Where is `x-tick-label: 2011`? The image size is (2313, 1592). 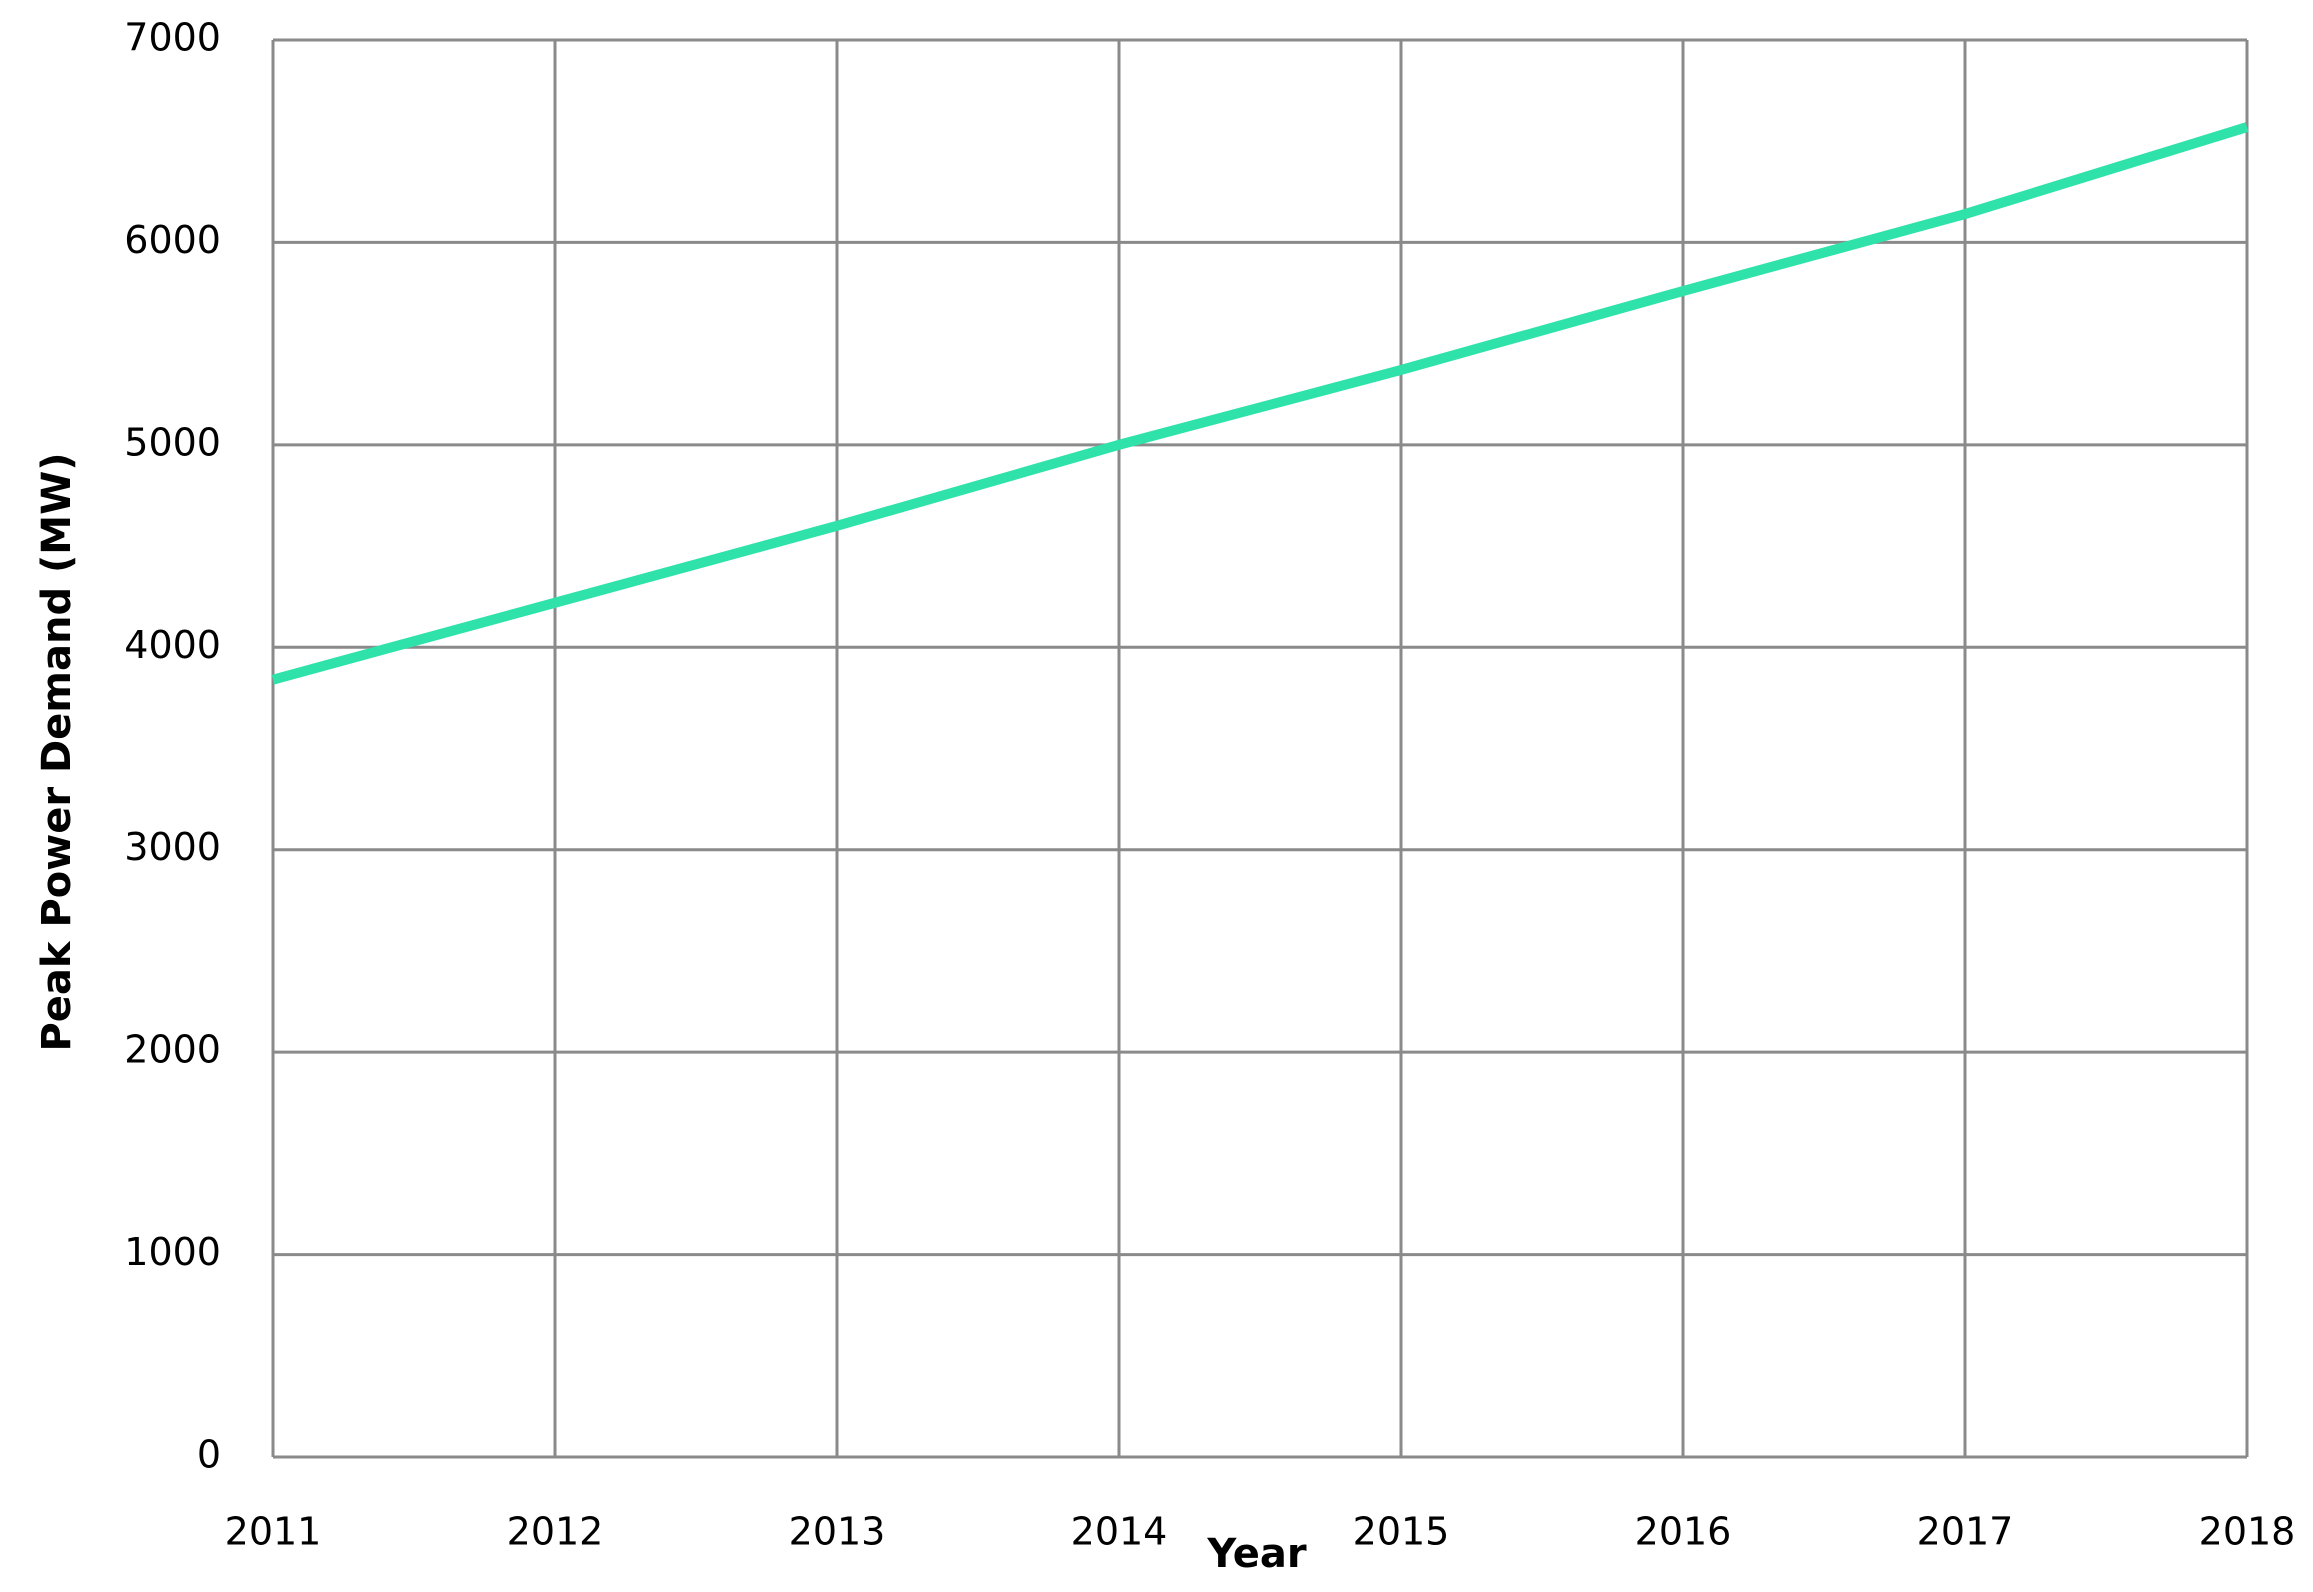 x-tick-label: 2011 is located at coordinates (273, 1532).